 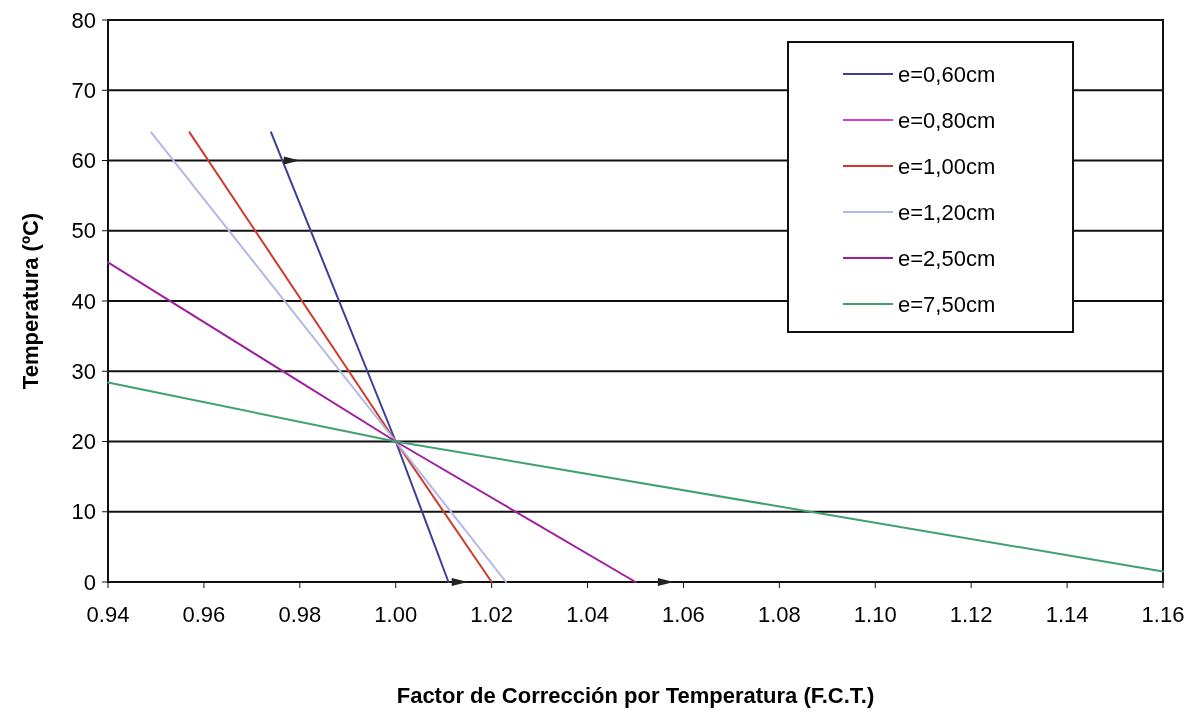 What do you see at coordinates (83, 442) in the screenshot?
I see `y-tick-label: 20` at bounding box center [83, 442].